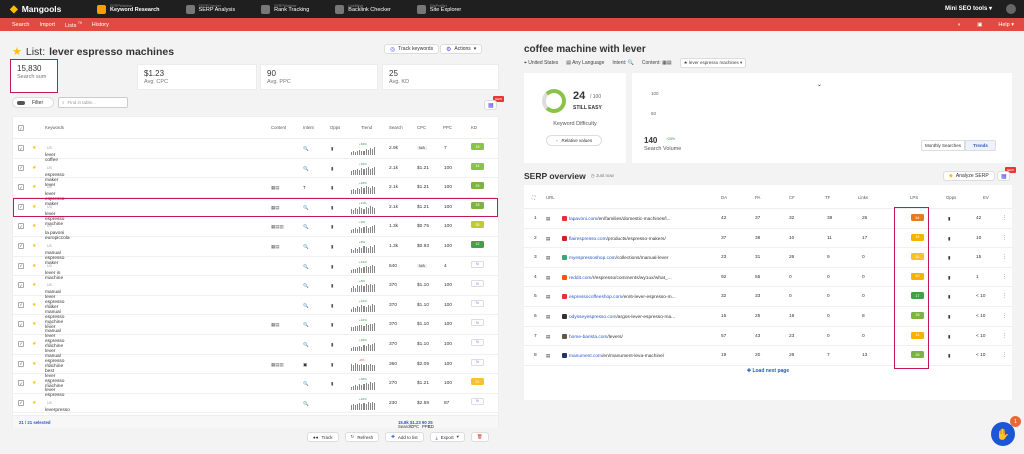 The image size is (1024, 454). I want to click on keyword-cell: lever espresso maker US, so click(54, 196).